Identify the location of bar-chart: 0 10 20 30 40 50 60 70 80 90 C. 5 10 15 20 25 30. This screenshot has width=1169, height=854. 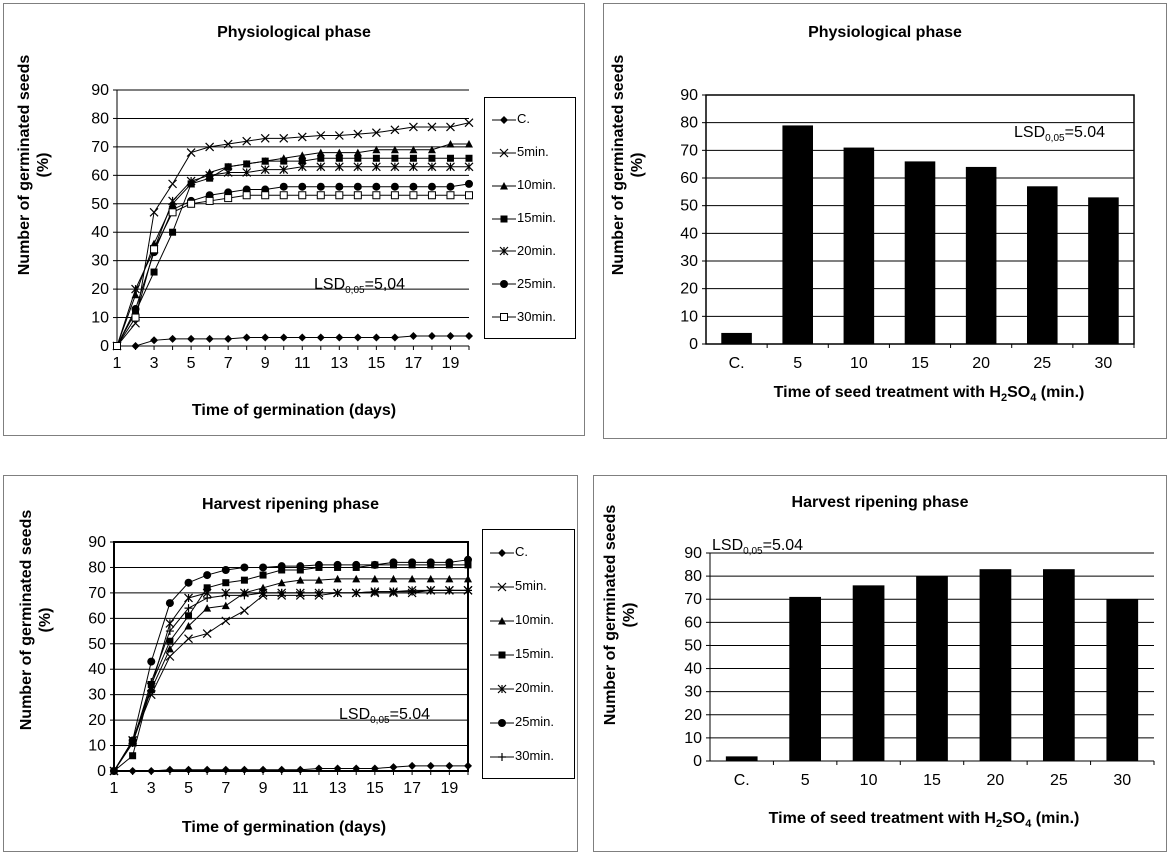
(919, 667).